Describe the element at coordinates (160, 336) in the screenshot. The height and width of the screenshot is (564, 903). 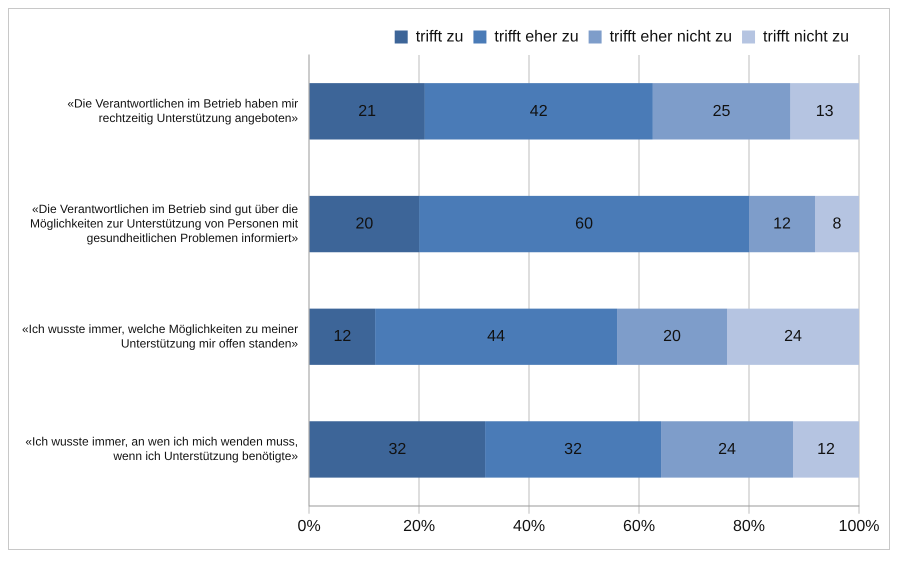
I see `y-tick-label: «Ich wusste immer, welche Möglichkeiten zu meiner Unterstützung mir offen standen»` at that location.